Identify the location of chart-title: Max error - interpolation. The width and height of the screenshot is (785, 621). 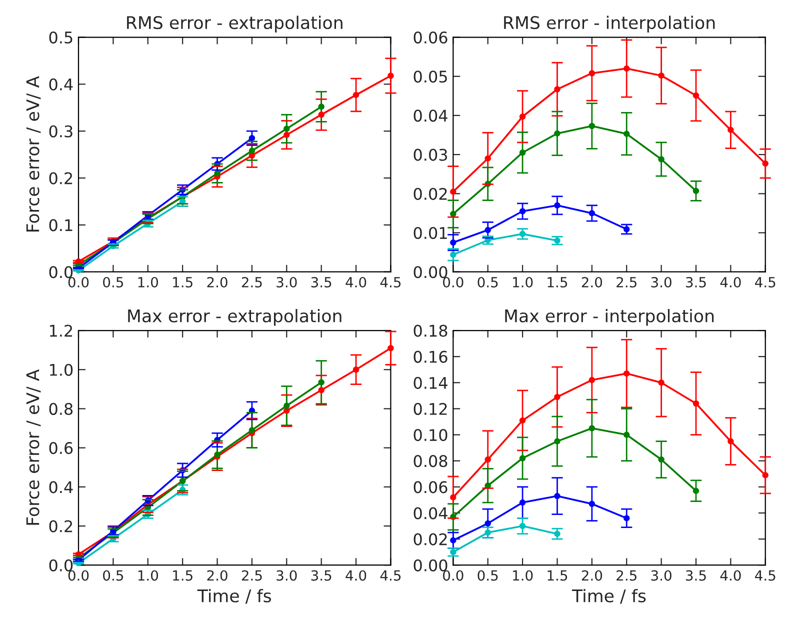
(609, 317).